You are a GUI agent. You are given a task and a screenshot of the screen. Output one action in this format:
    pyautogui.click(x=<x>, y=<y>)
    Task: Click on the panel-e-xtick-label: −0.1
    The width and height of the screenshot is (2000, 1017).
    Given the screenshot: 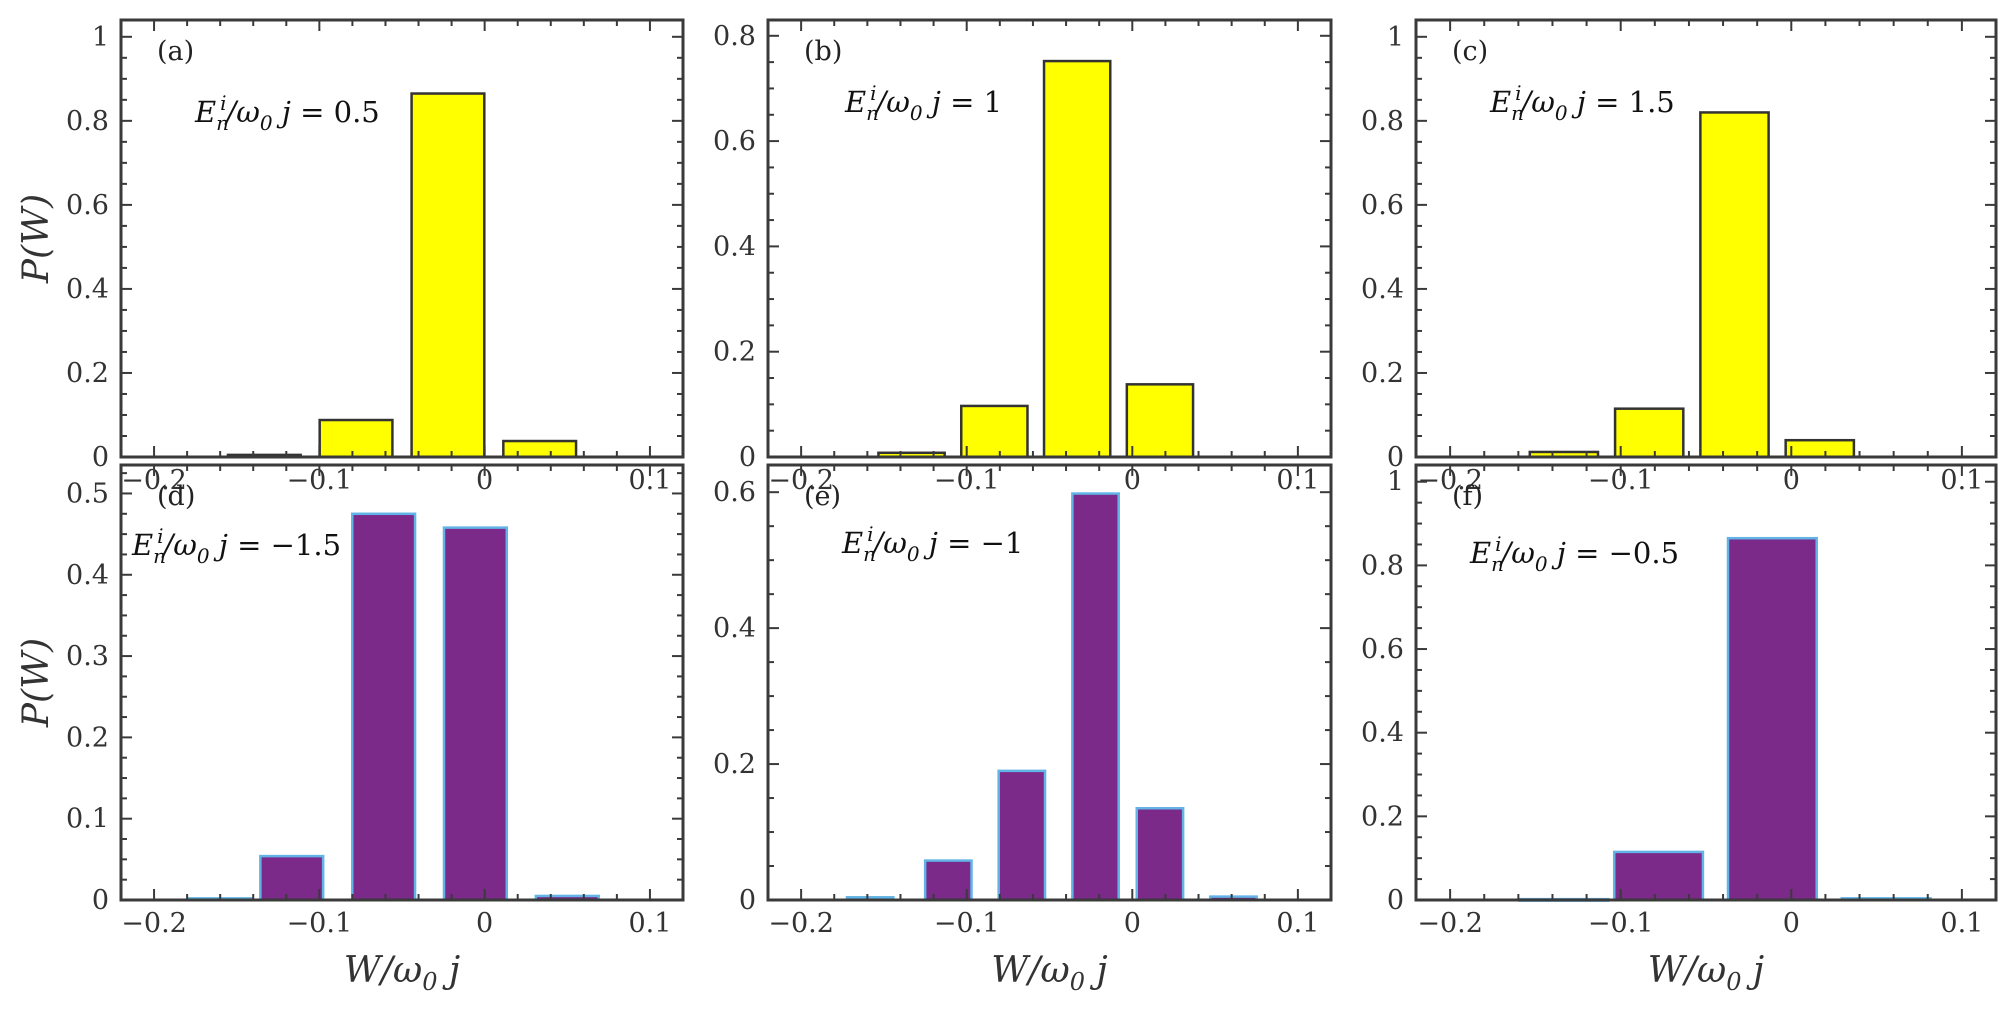 What is the action you would take?
    pyautogui.click(x=967, y=923)
    